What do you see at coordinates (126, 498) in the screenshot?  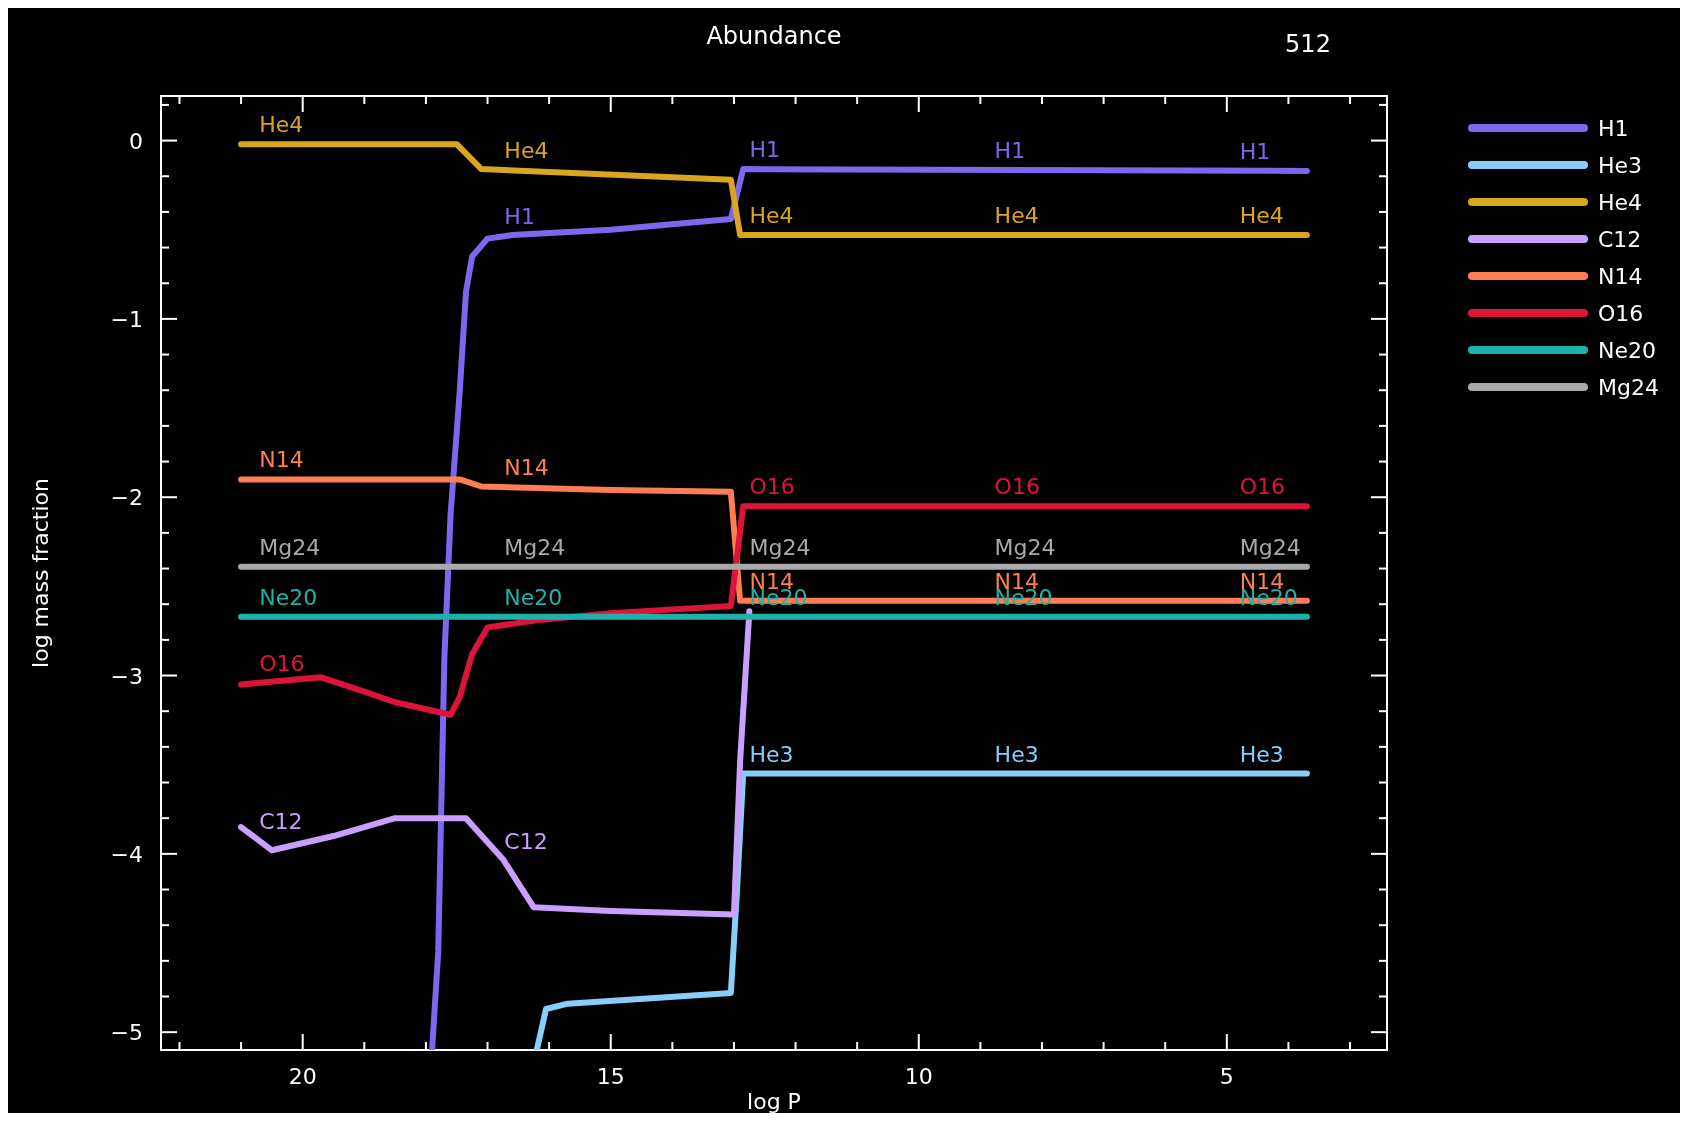 I see `y-tick-label: −2` at bounding box center [126, 498].